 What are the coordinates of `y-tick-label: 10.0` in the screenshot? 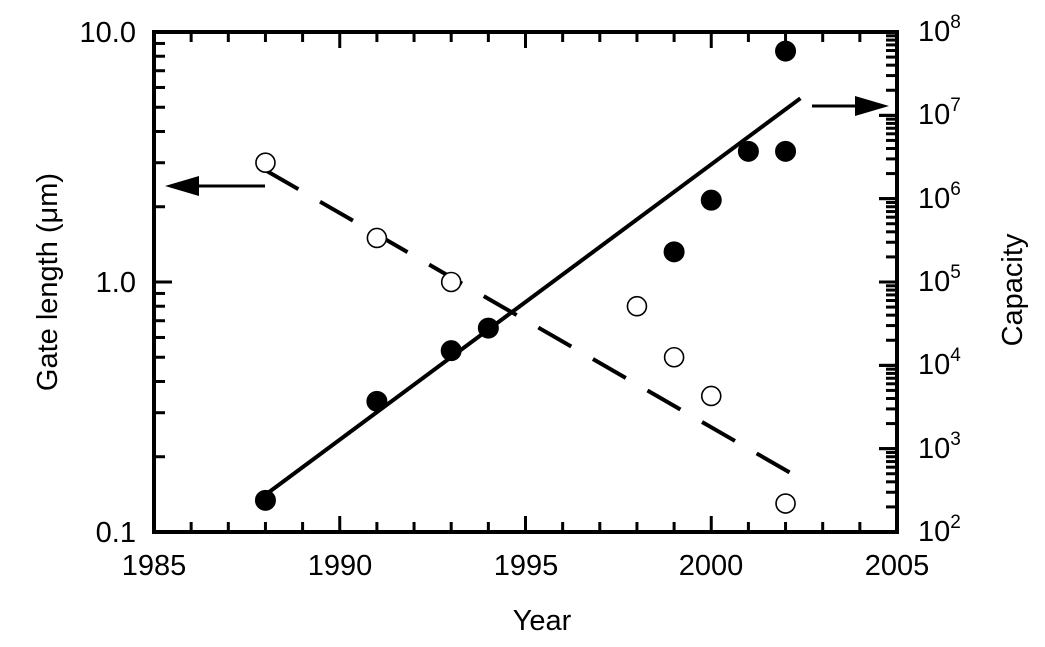 It's located at (108, 33).